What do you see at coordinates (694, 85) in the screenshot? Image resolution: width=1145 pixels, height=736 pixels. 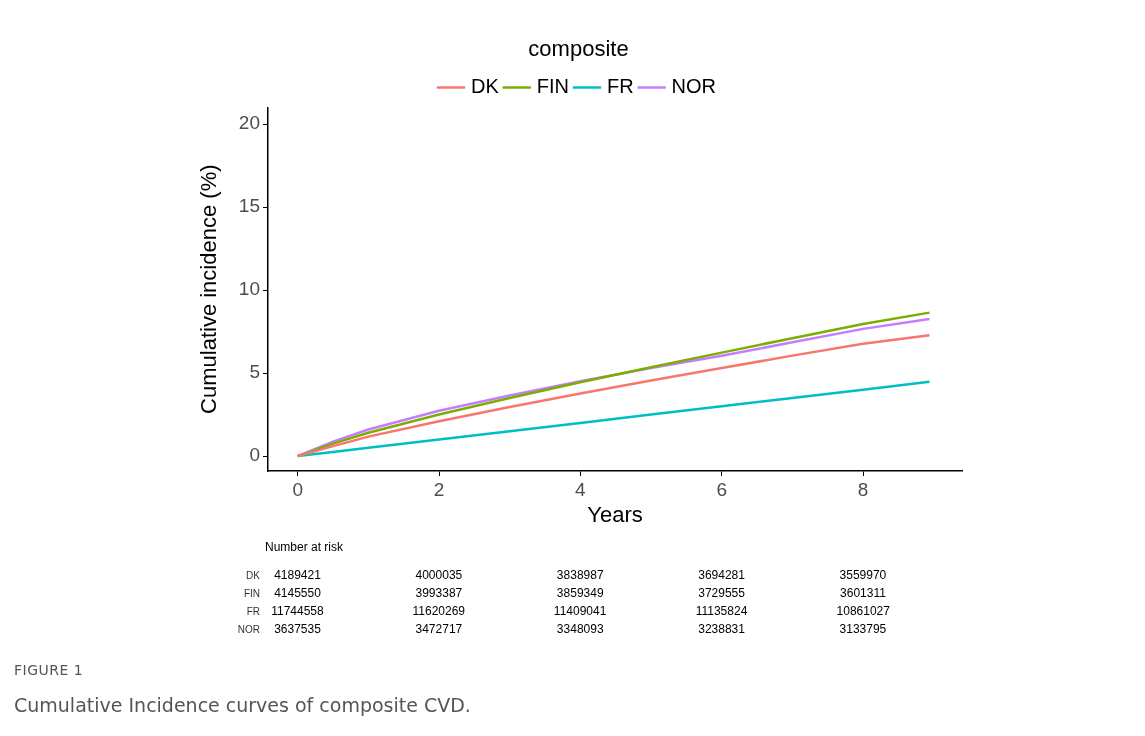 I see `legend-label: NOR` at bounding box center [694, 85].